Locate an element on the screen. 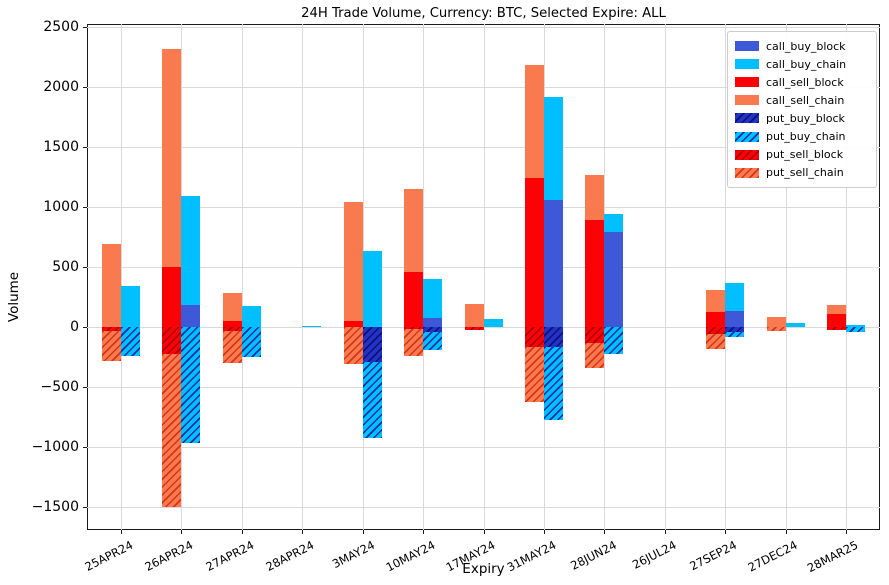 This screenshot has height=585, width=889. legend-label: call_buy_block is located at coordinates (806, 46).